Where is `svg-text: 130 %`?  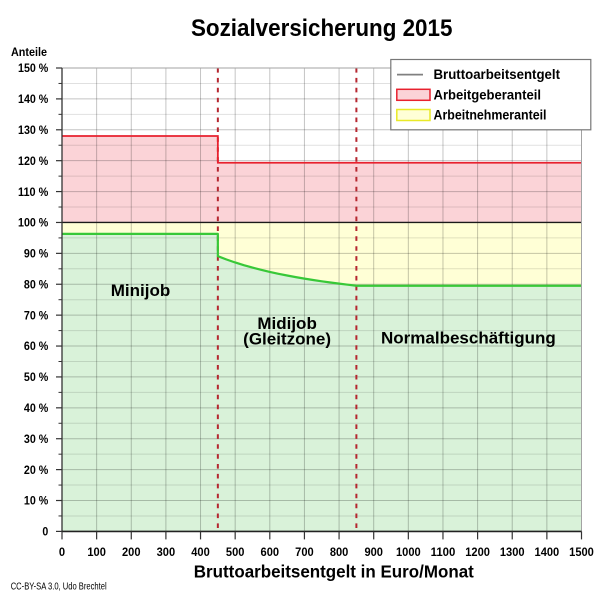
svg-text: 130 % is located at coordinates (33, 131).